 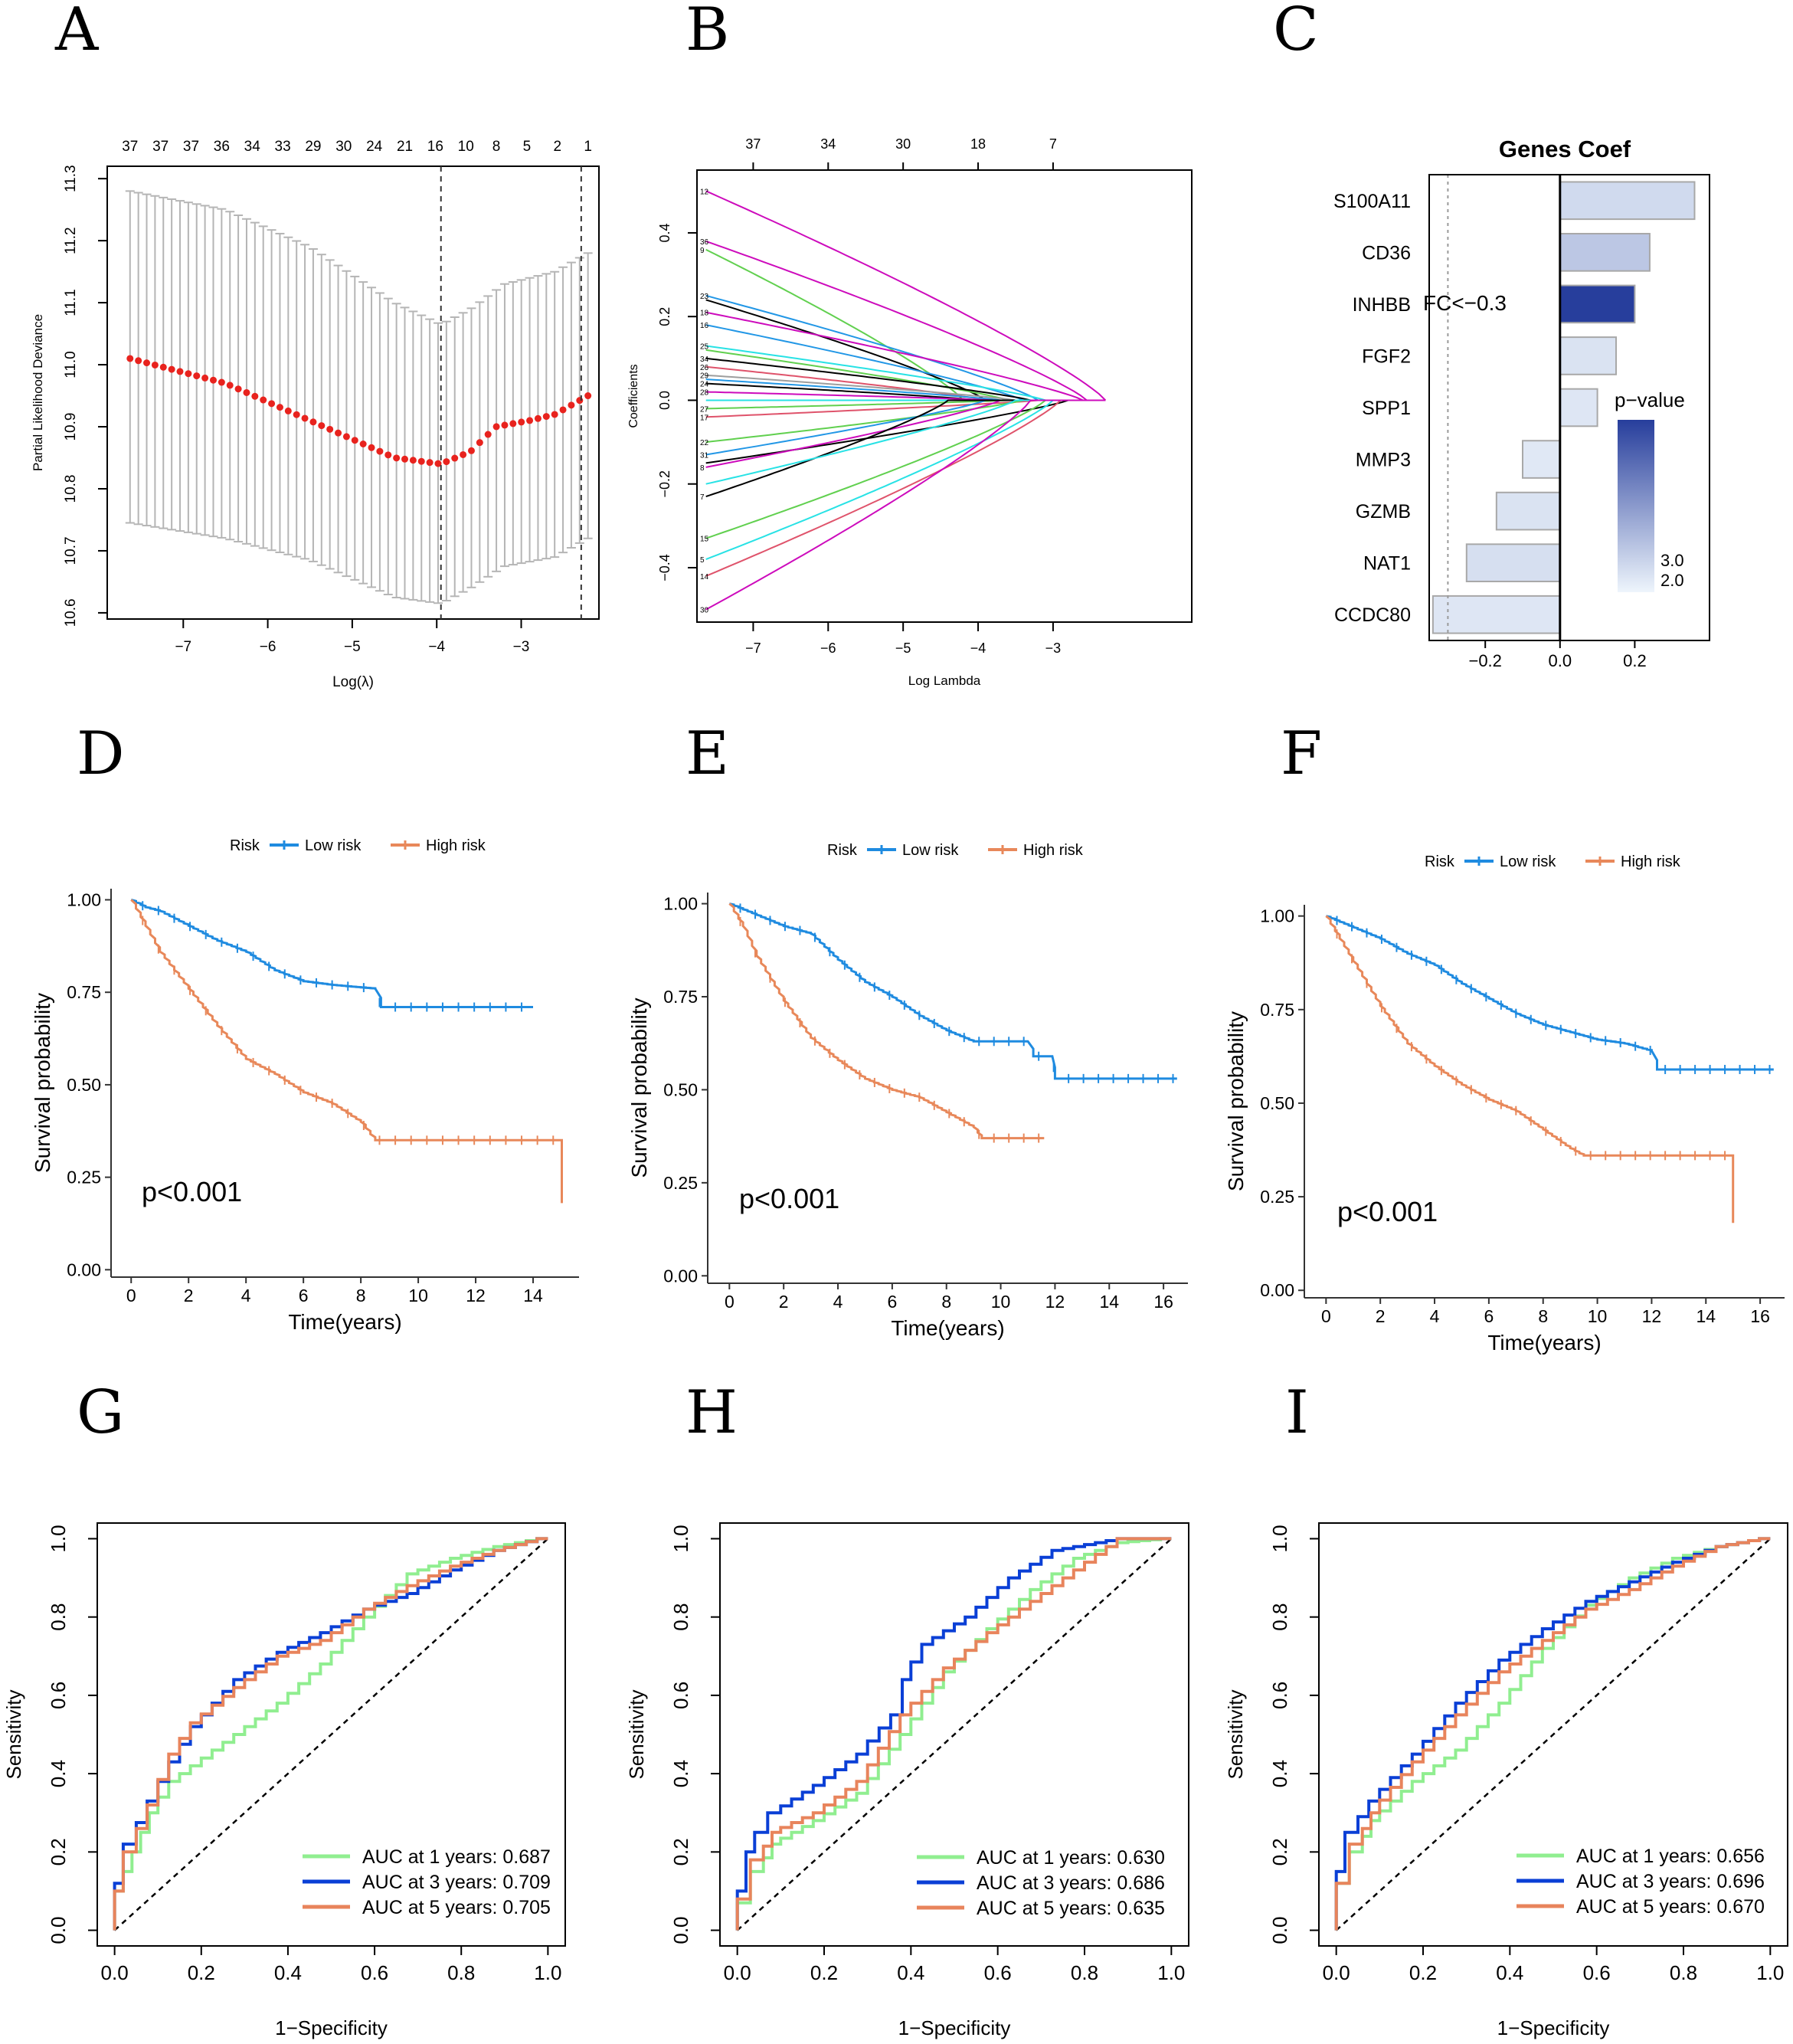 I want to click on path-index-label: 28, so click(x=704, y=393).